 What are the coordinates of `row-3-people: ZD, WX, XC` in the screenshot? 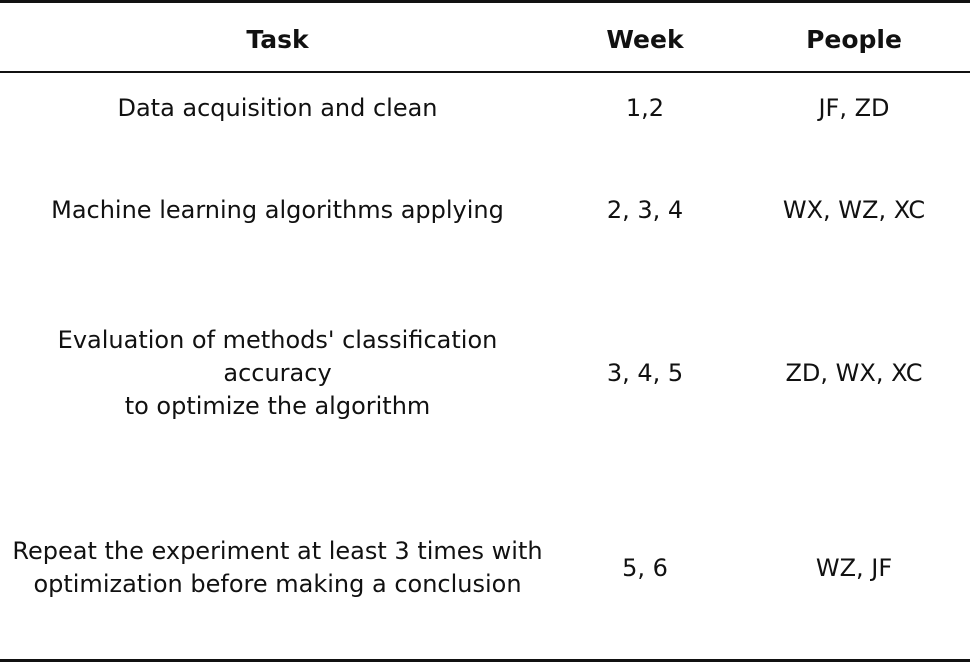 It's located at (854, 372).